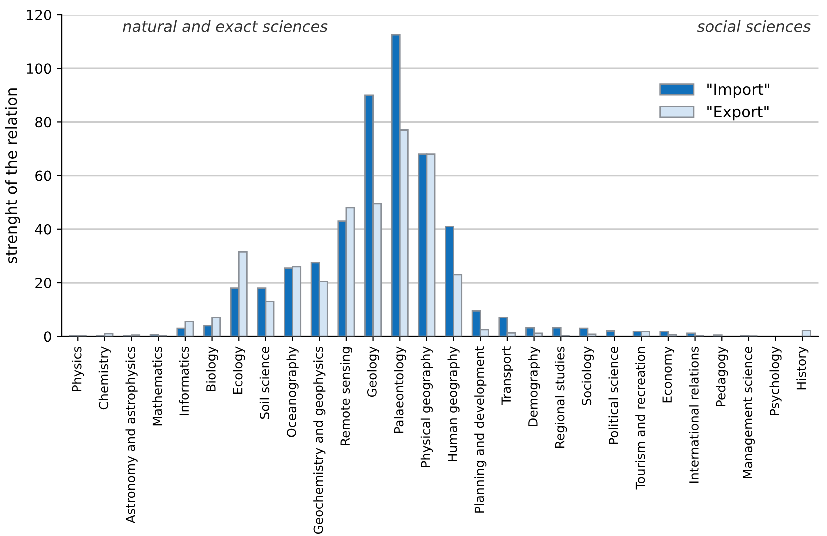 The width and height of the screenshot is (827, 536). I want to click on x-tick-label: Geology, so click(373, 372).